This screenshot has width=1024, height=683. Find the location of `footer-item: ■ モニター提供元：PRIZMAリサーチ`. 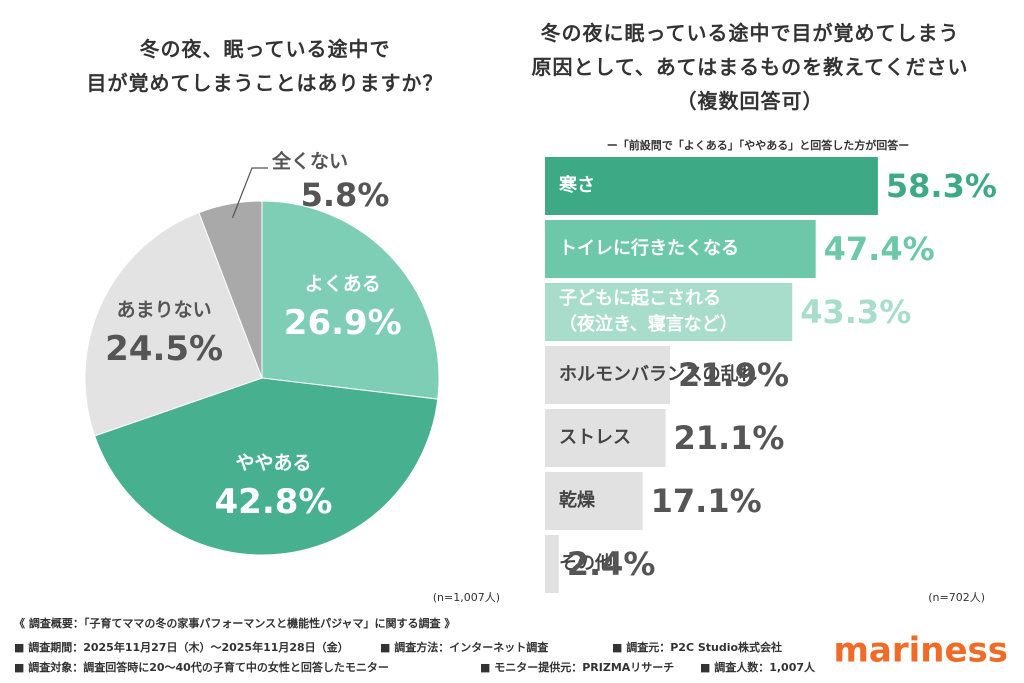

footer-item: ■ モニター提供元：PRIZMAリサーチ is located at coordinates (577, 667).